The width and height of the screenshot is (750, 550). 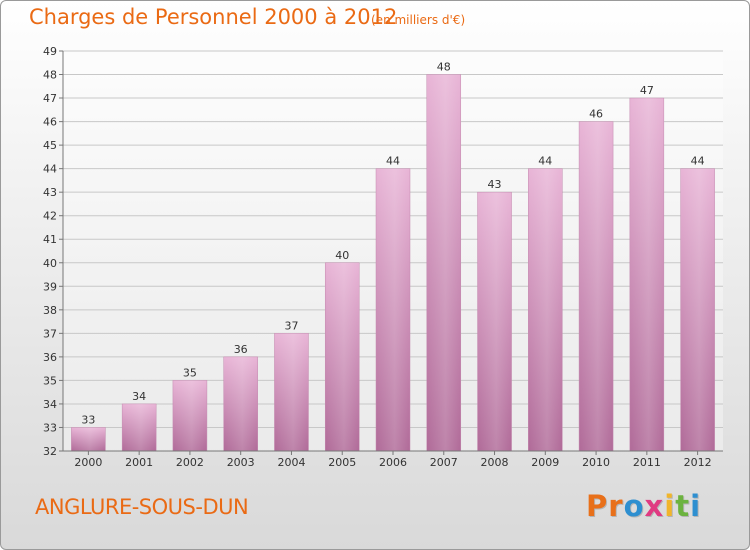 I want to click on y-tick-label: 45, so click(x=50, y=145).